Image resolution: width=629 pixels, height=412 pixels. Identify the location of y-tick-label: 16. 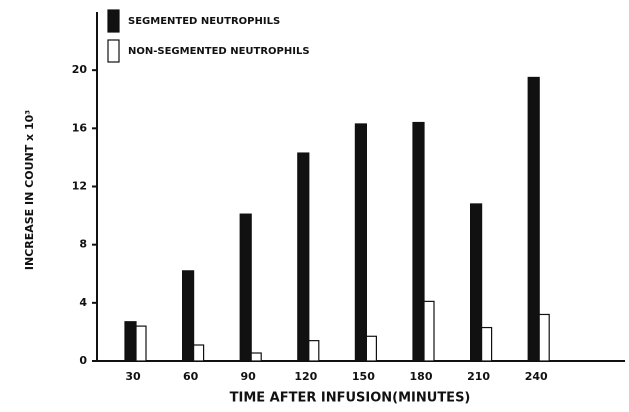
(80, 127).